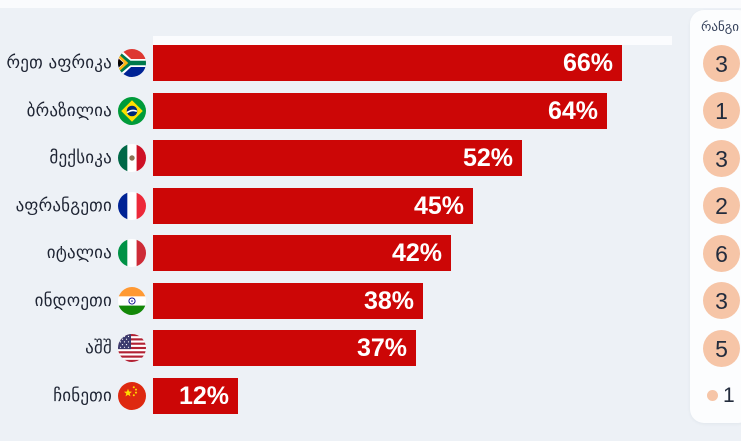  I want to click on rank-badge: 6, so click(721, 253).